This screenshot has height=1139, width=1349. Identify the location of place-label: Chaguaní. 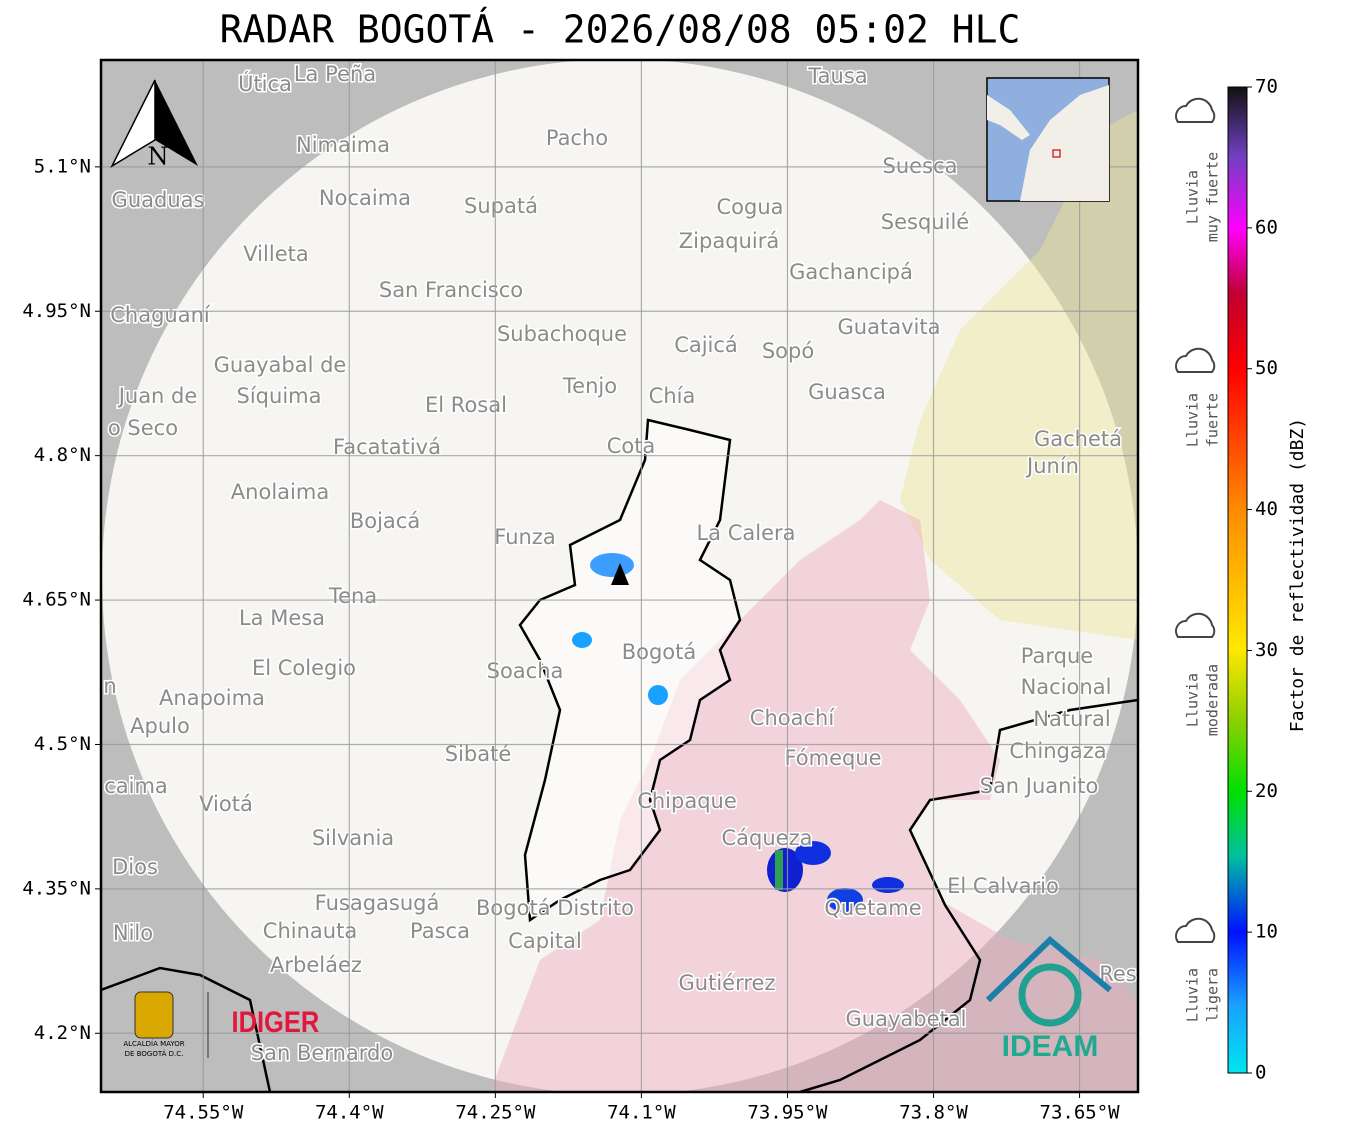
(160, 315).